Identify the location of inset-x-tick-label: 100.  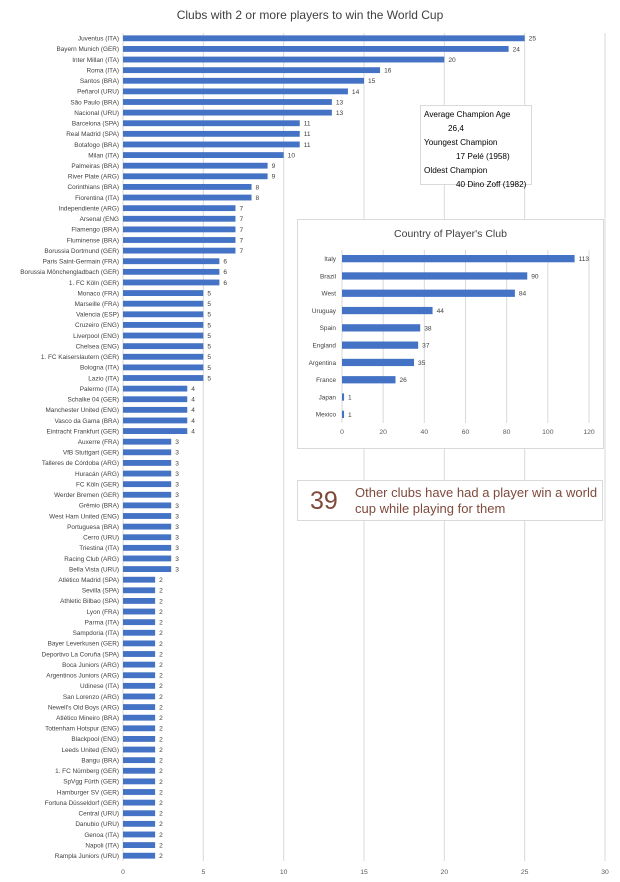
(548, 432).